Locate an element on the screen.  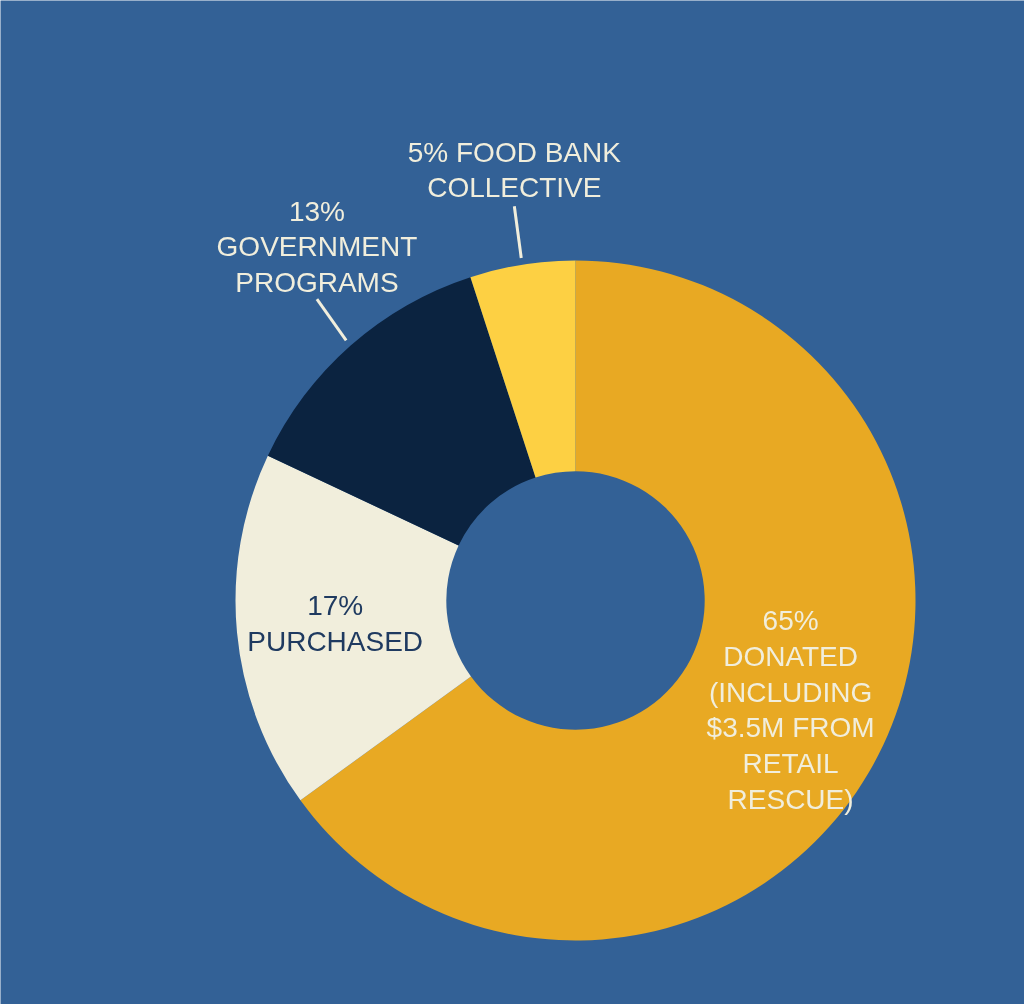
data-label: 17% is located at coordinates (335, 605).